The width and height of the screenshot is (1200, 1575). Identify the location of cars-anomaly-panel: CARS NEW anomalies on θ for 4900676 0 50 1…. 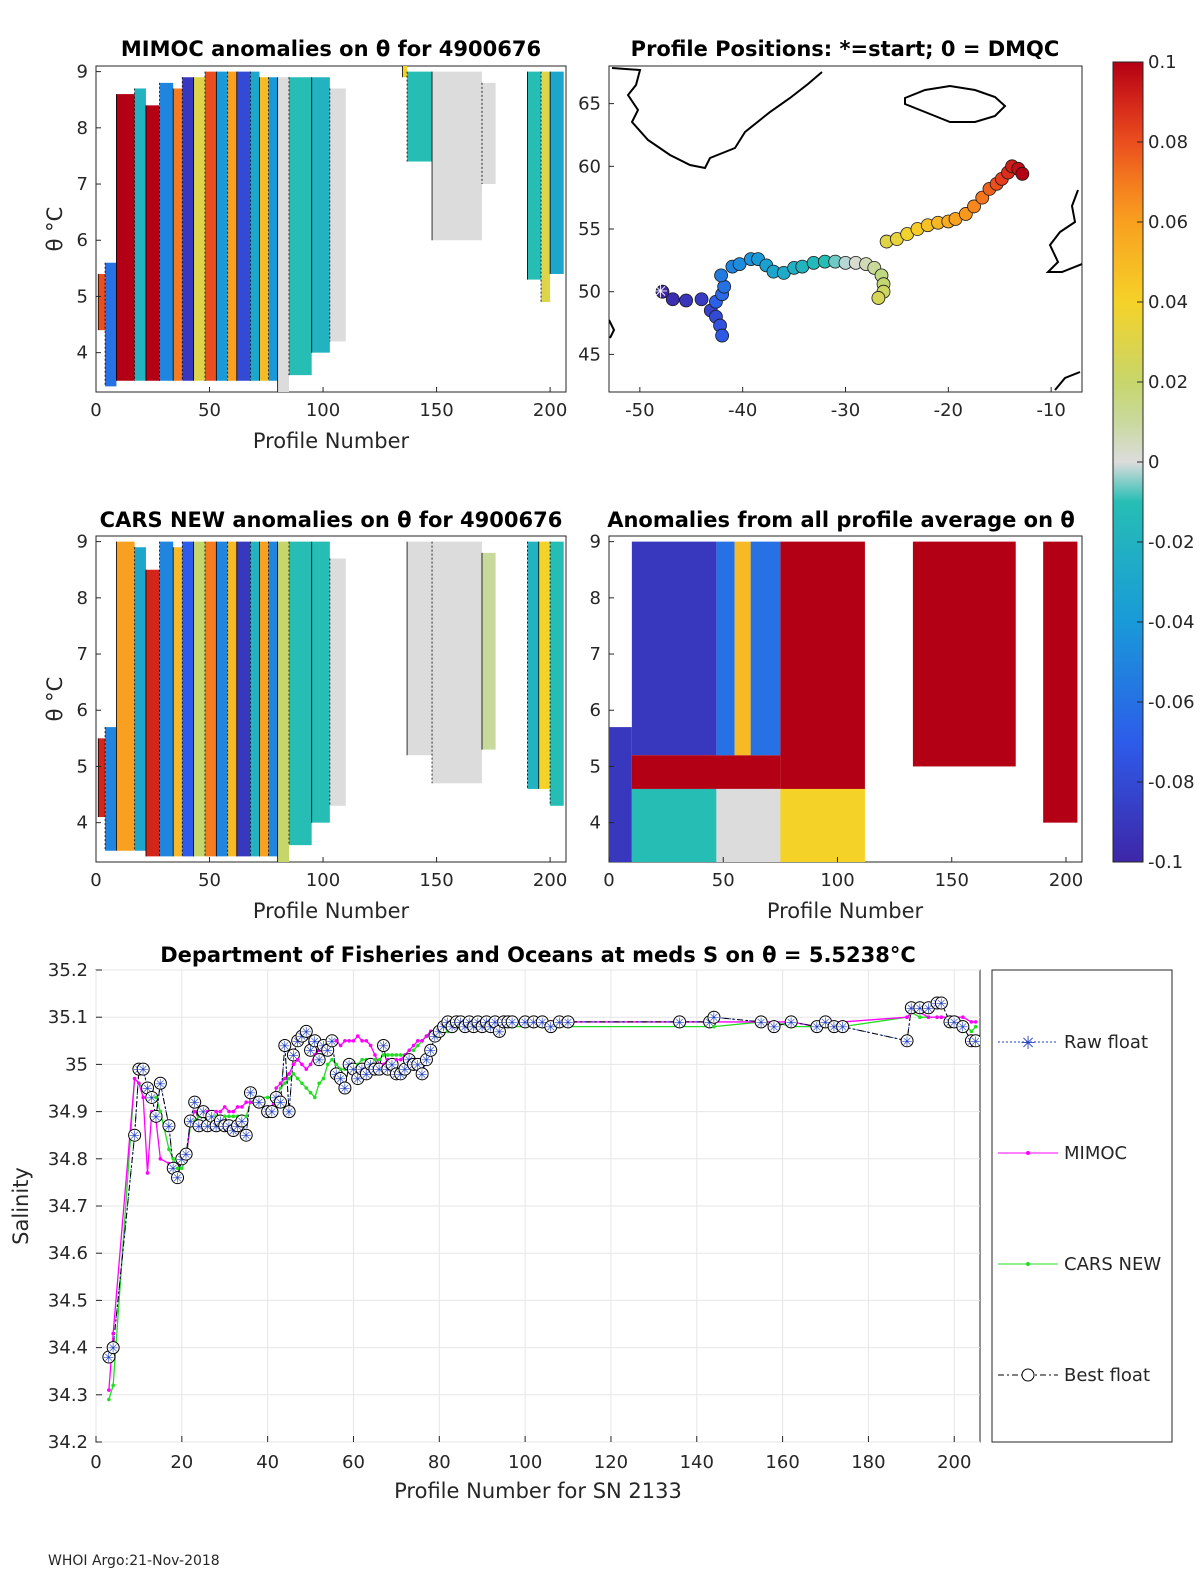
(305, 715).